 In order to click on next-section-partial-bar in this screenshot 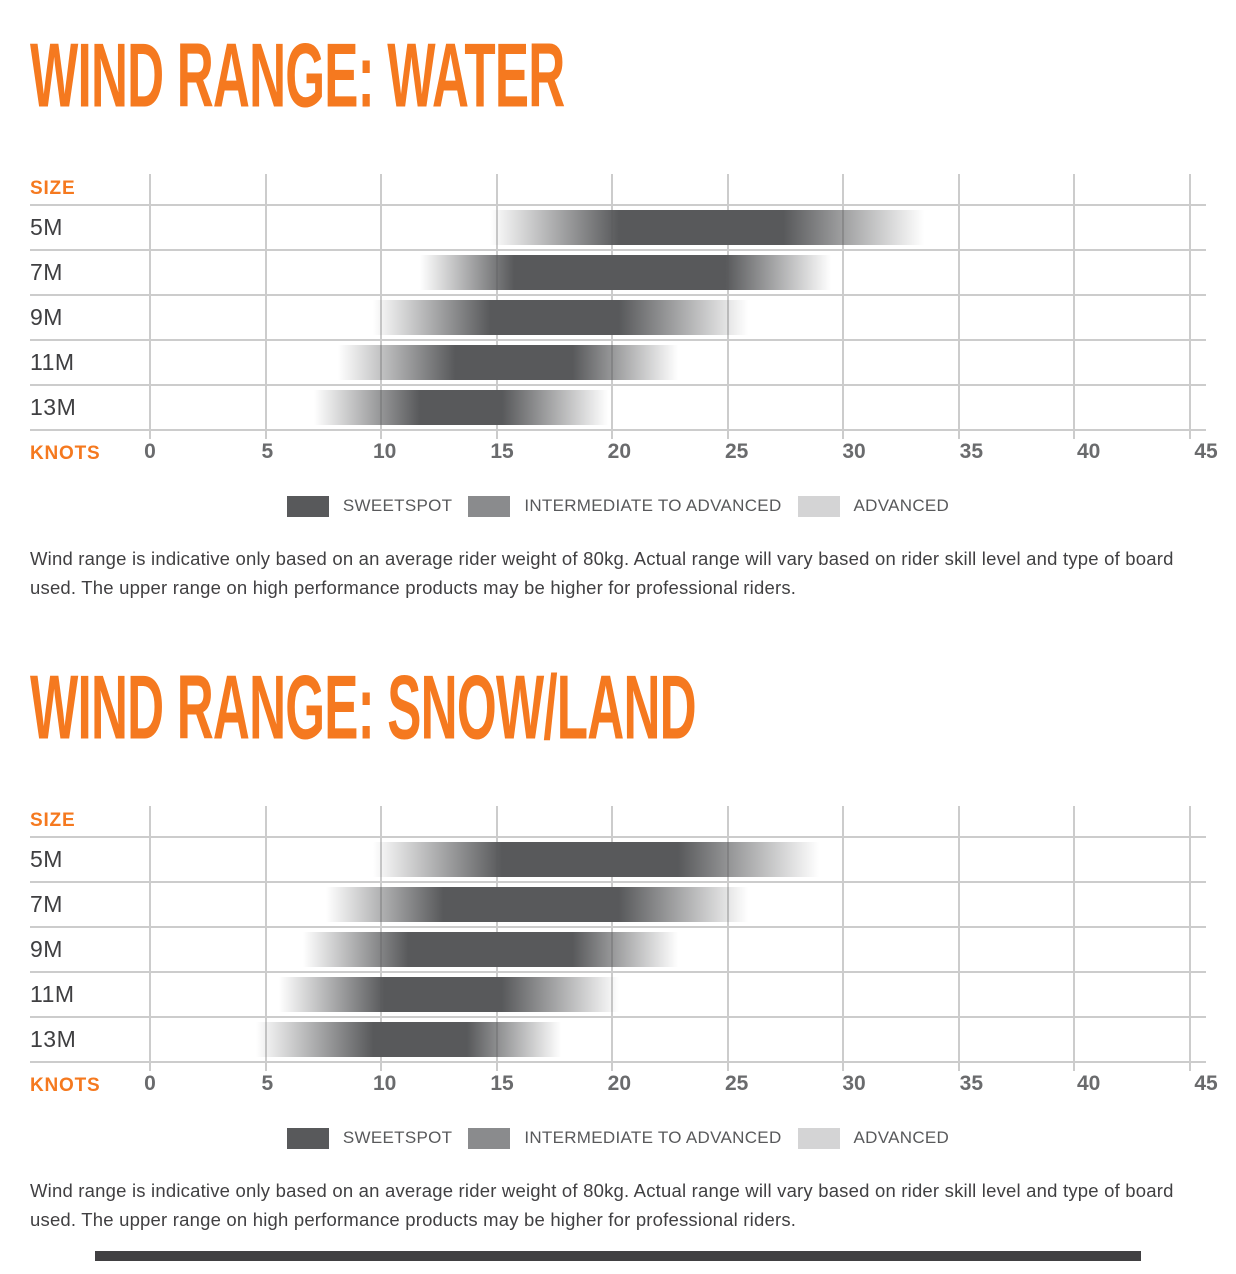, I will do `click(618, 1255)`.